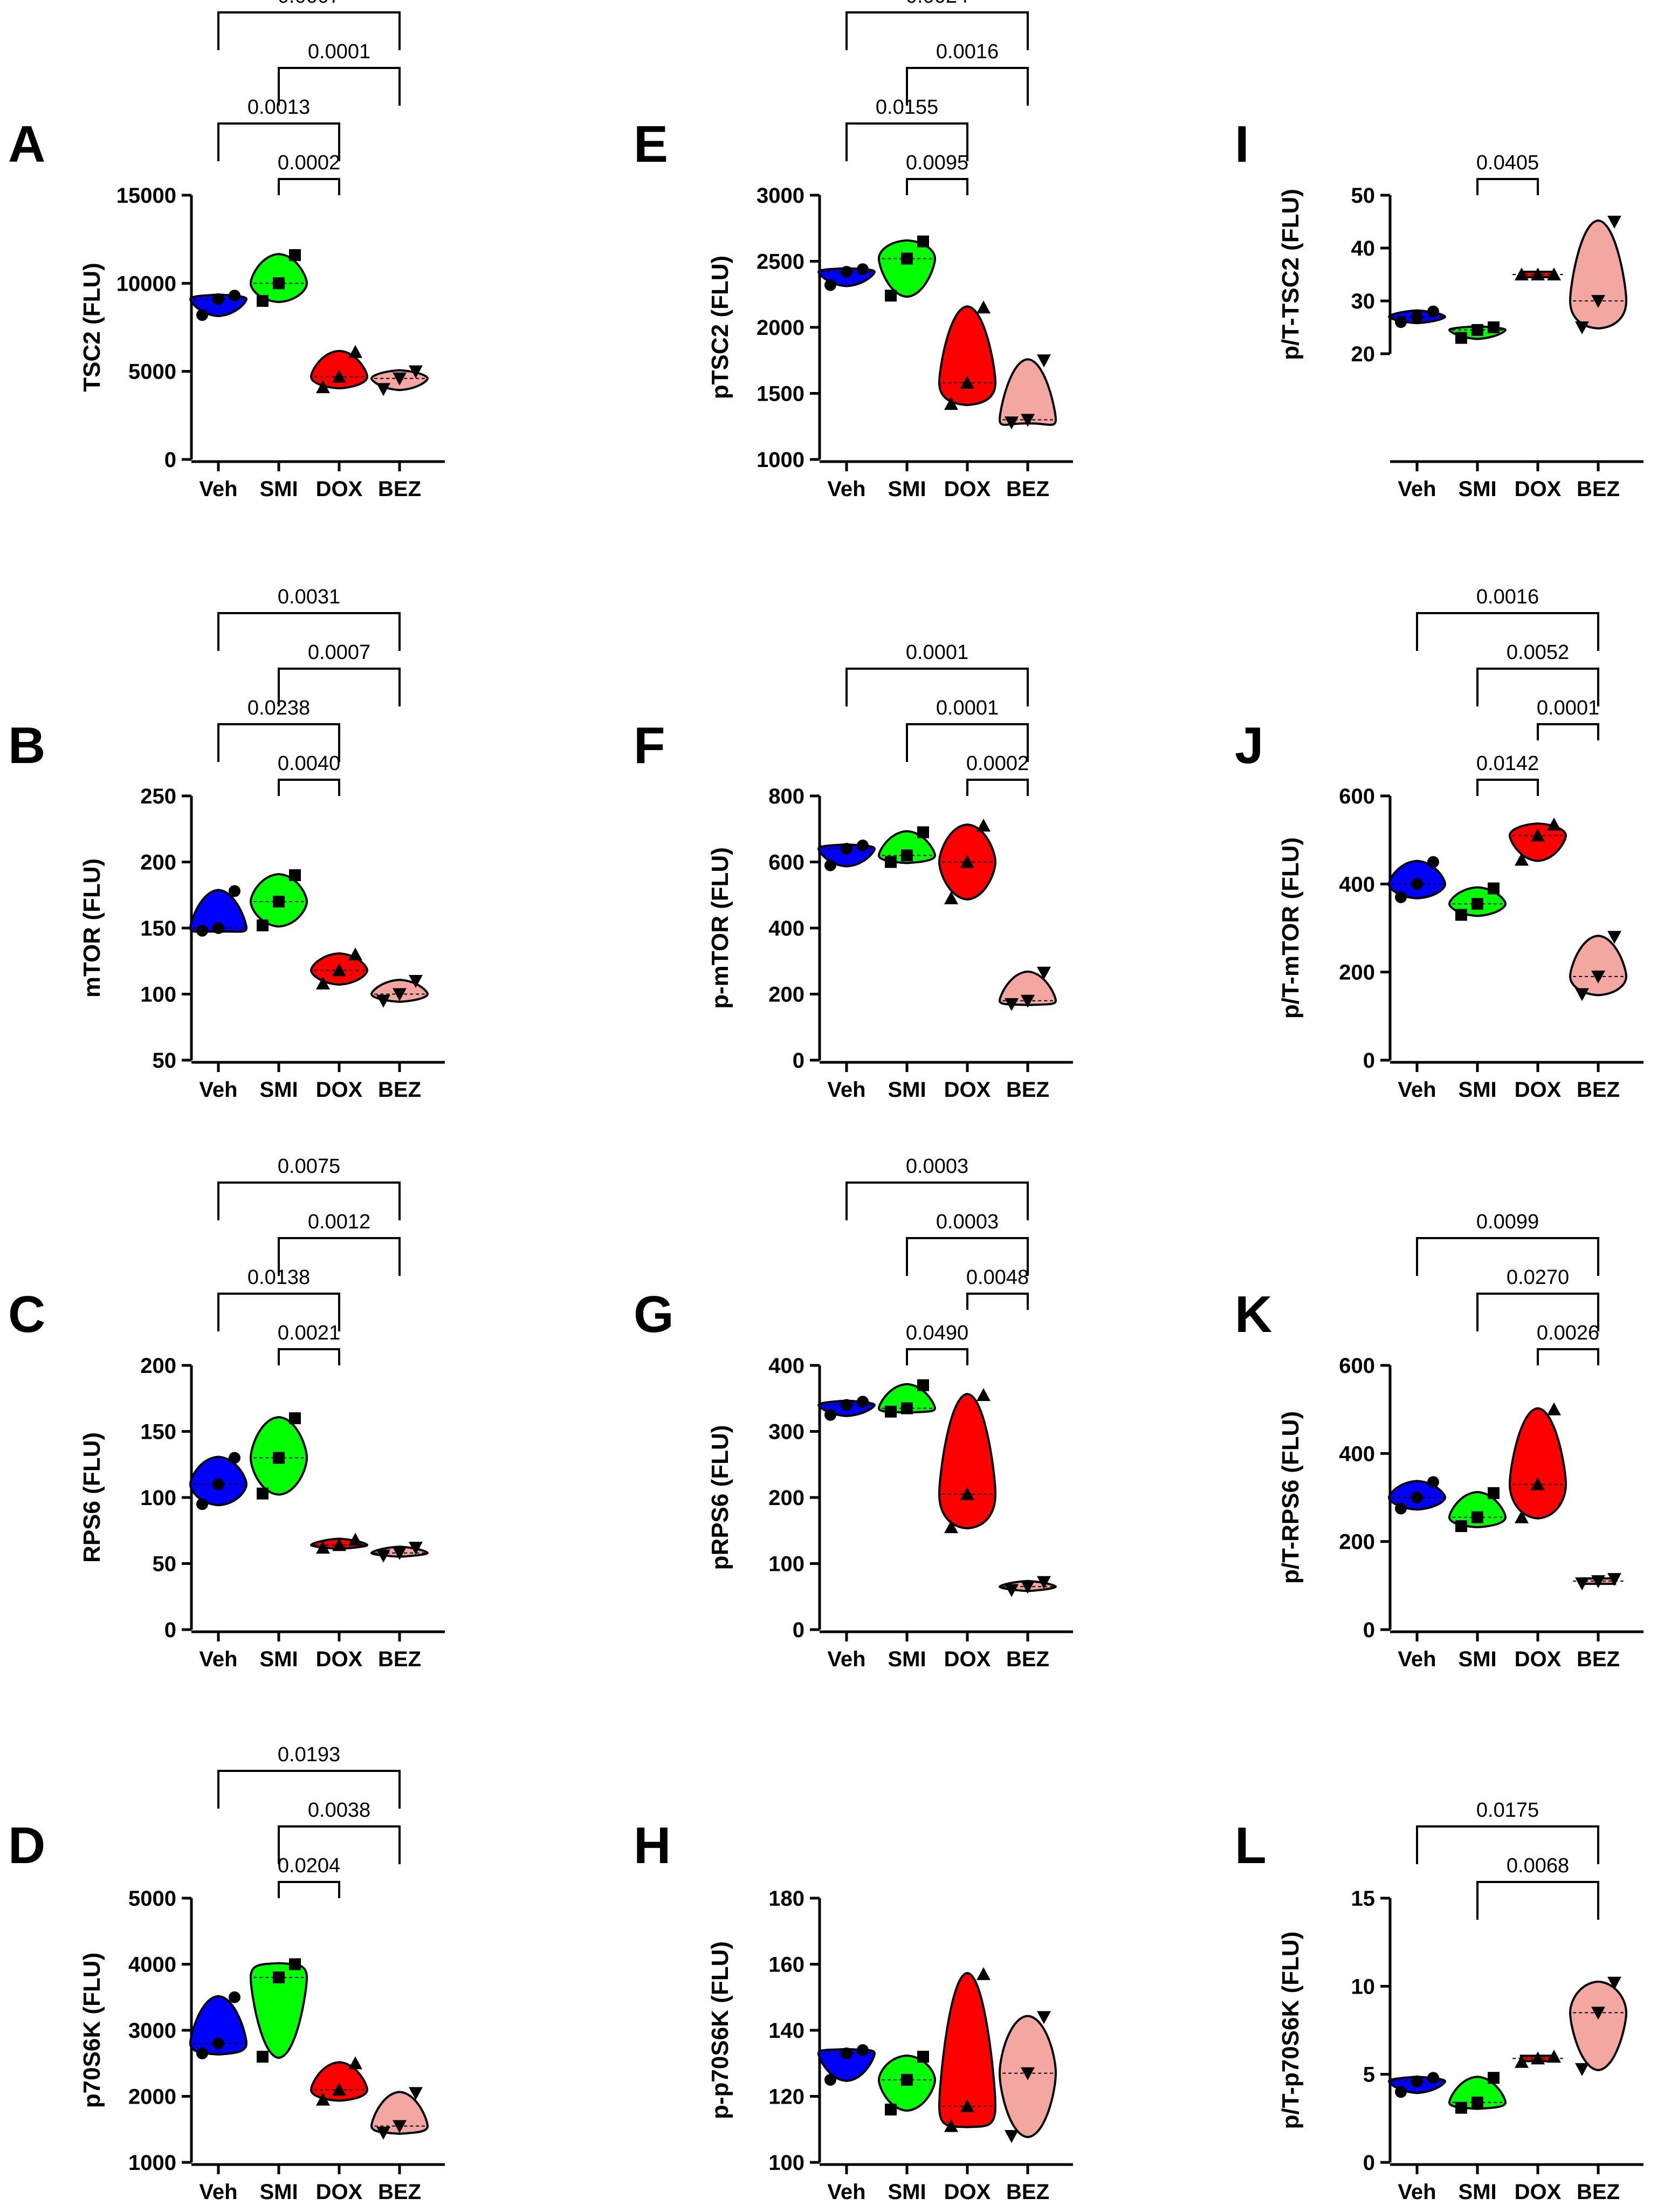  Describe the element at coordinates (146, 196) in the screenshot. I see `y-tick-label: 15000` at that location.